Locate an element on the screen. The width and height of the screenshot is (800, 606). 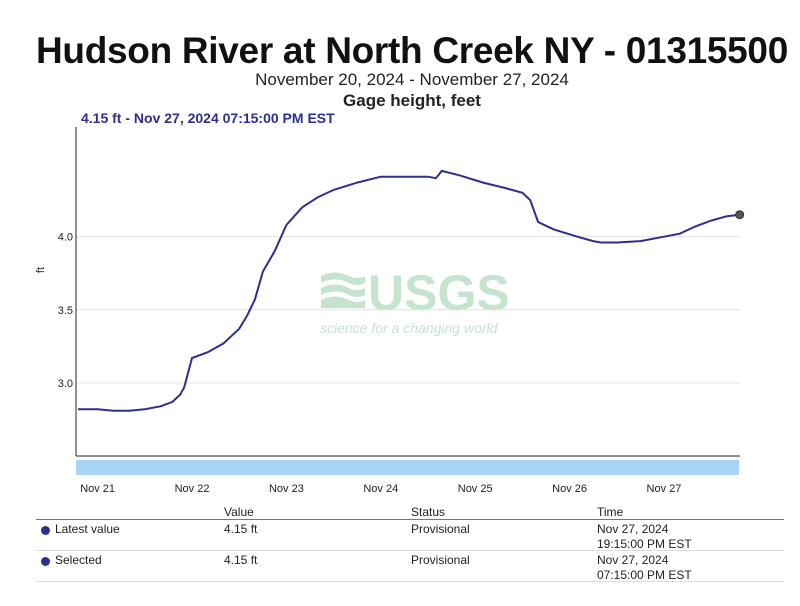
chart-subtitle: November 20, 2024 - November 27, 2024 is located at coordinates (412, 79).